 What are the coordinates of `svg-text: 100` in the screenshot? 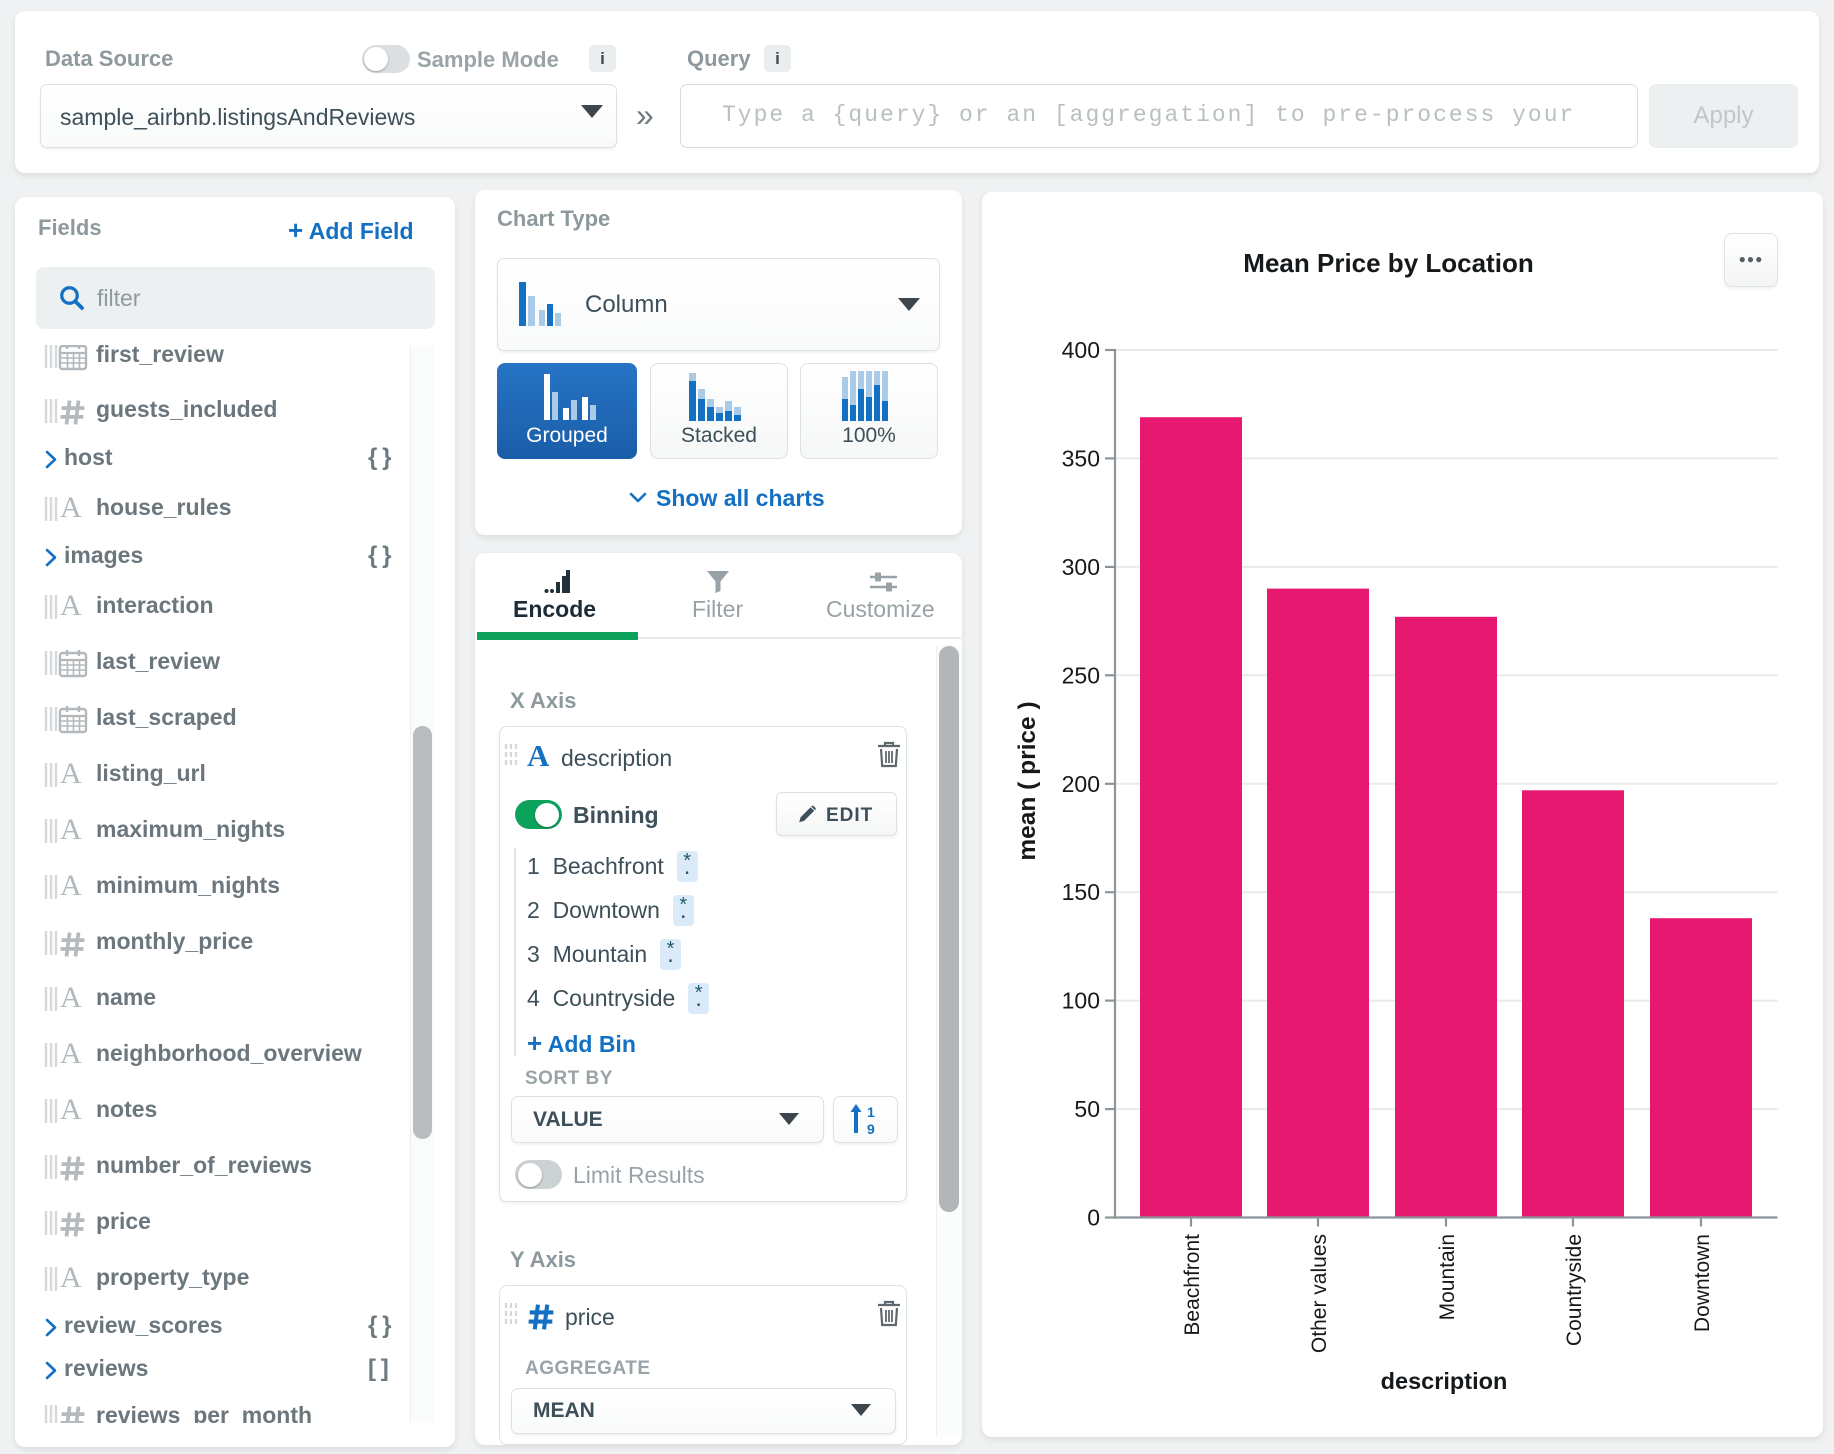 It's located at (1081, 1001).